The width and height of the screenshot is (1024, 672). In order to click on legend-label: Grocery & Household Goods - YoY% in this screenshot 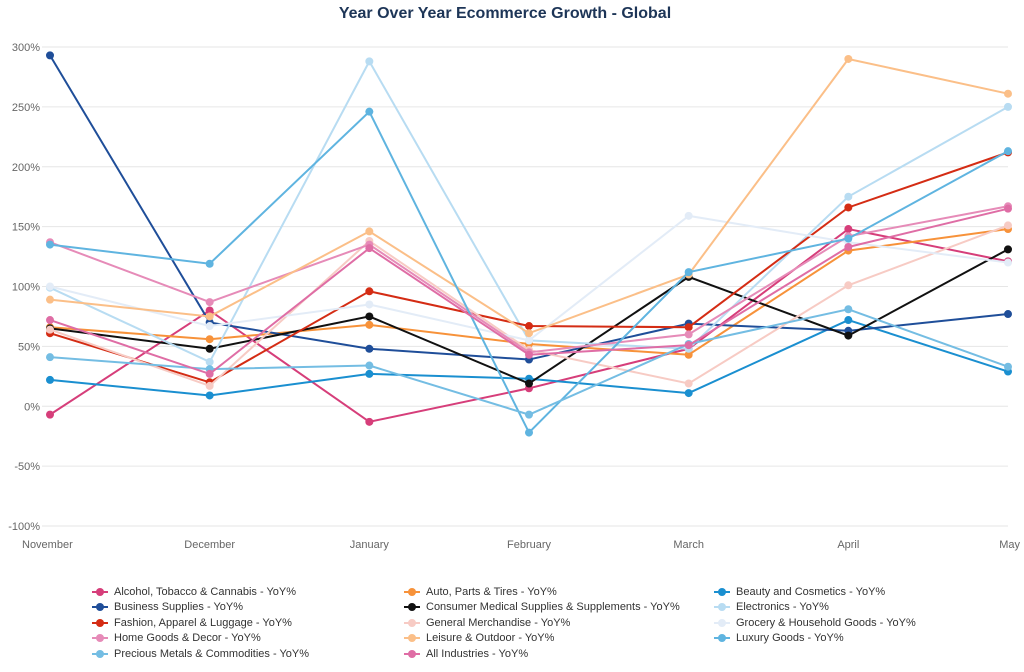, I will do `click(826, 622)`.